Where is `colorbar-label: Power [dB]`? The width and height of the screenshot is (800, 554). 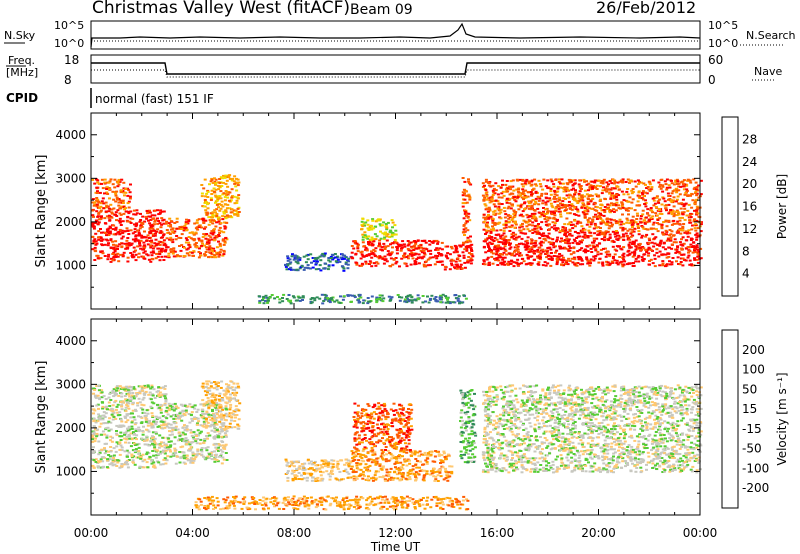
colorbar-label: Power [dB] is located at coordinates (782, 206).